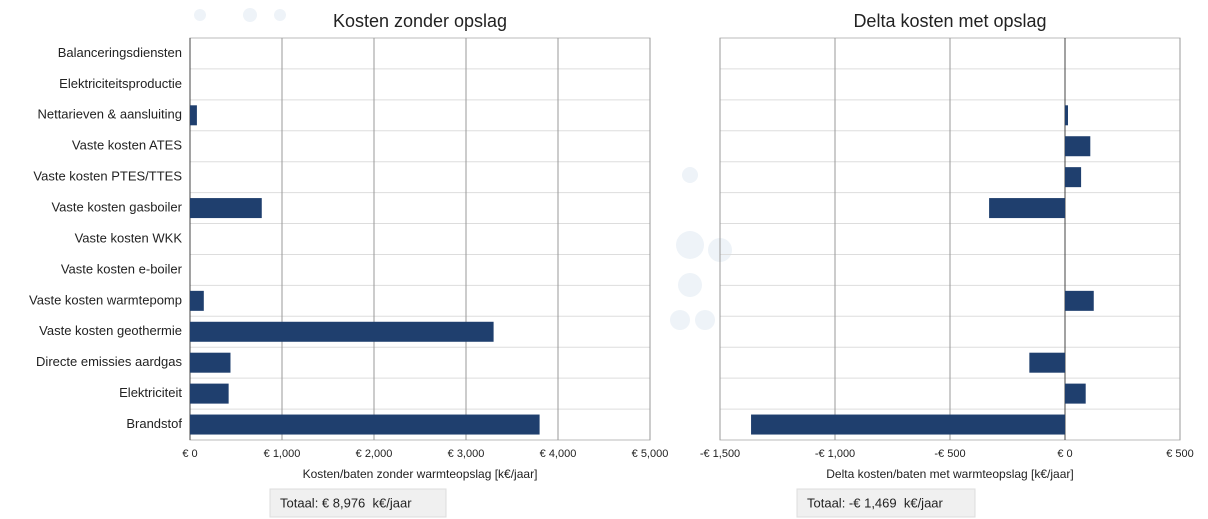 The width and height of the screenshot is (1208, 519). Describe the element at coordinates (720, 454) in the screenshot. I see `x-tick-label: -€ 1,500` at that location.